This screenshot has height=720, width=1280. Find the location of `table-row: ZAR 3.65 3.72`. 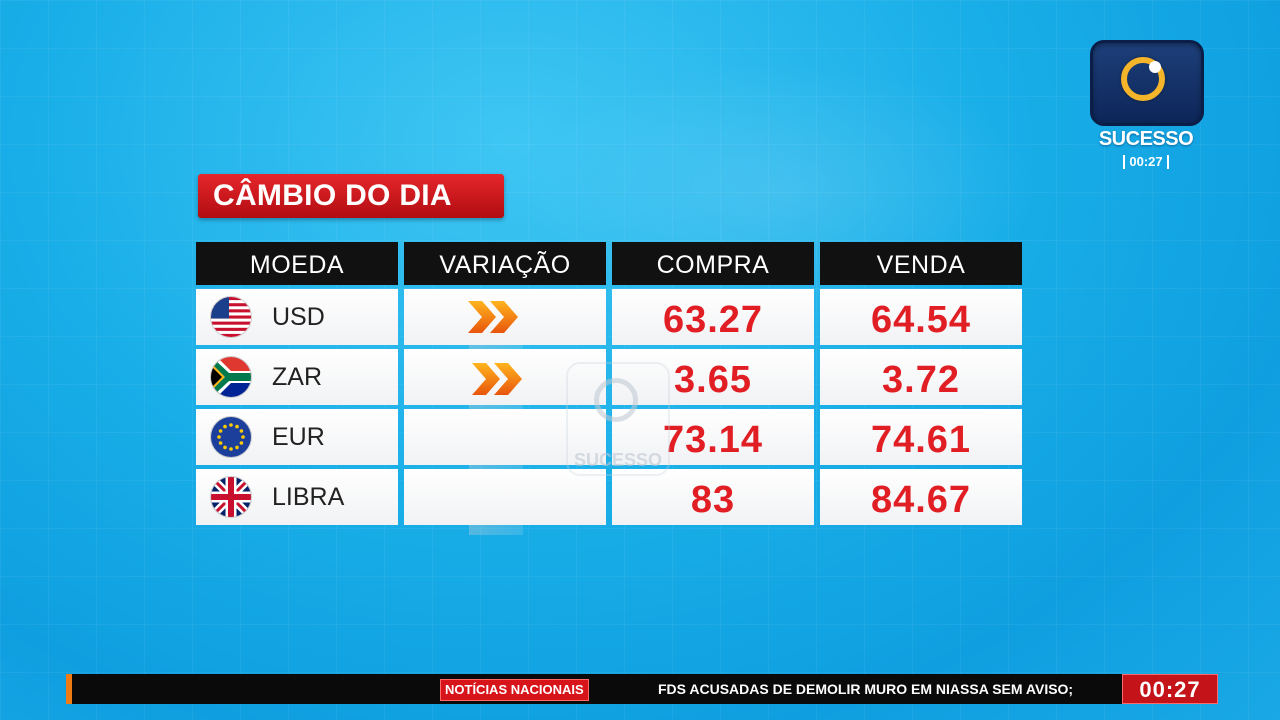

table-row: ZAR 3.65 3.72 is located at coordinates (612, 377).